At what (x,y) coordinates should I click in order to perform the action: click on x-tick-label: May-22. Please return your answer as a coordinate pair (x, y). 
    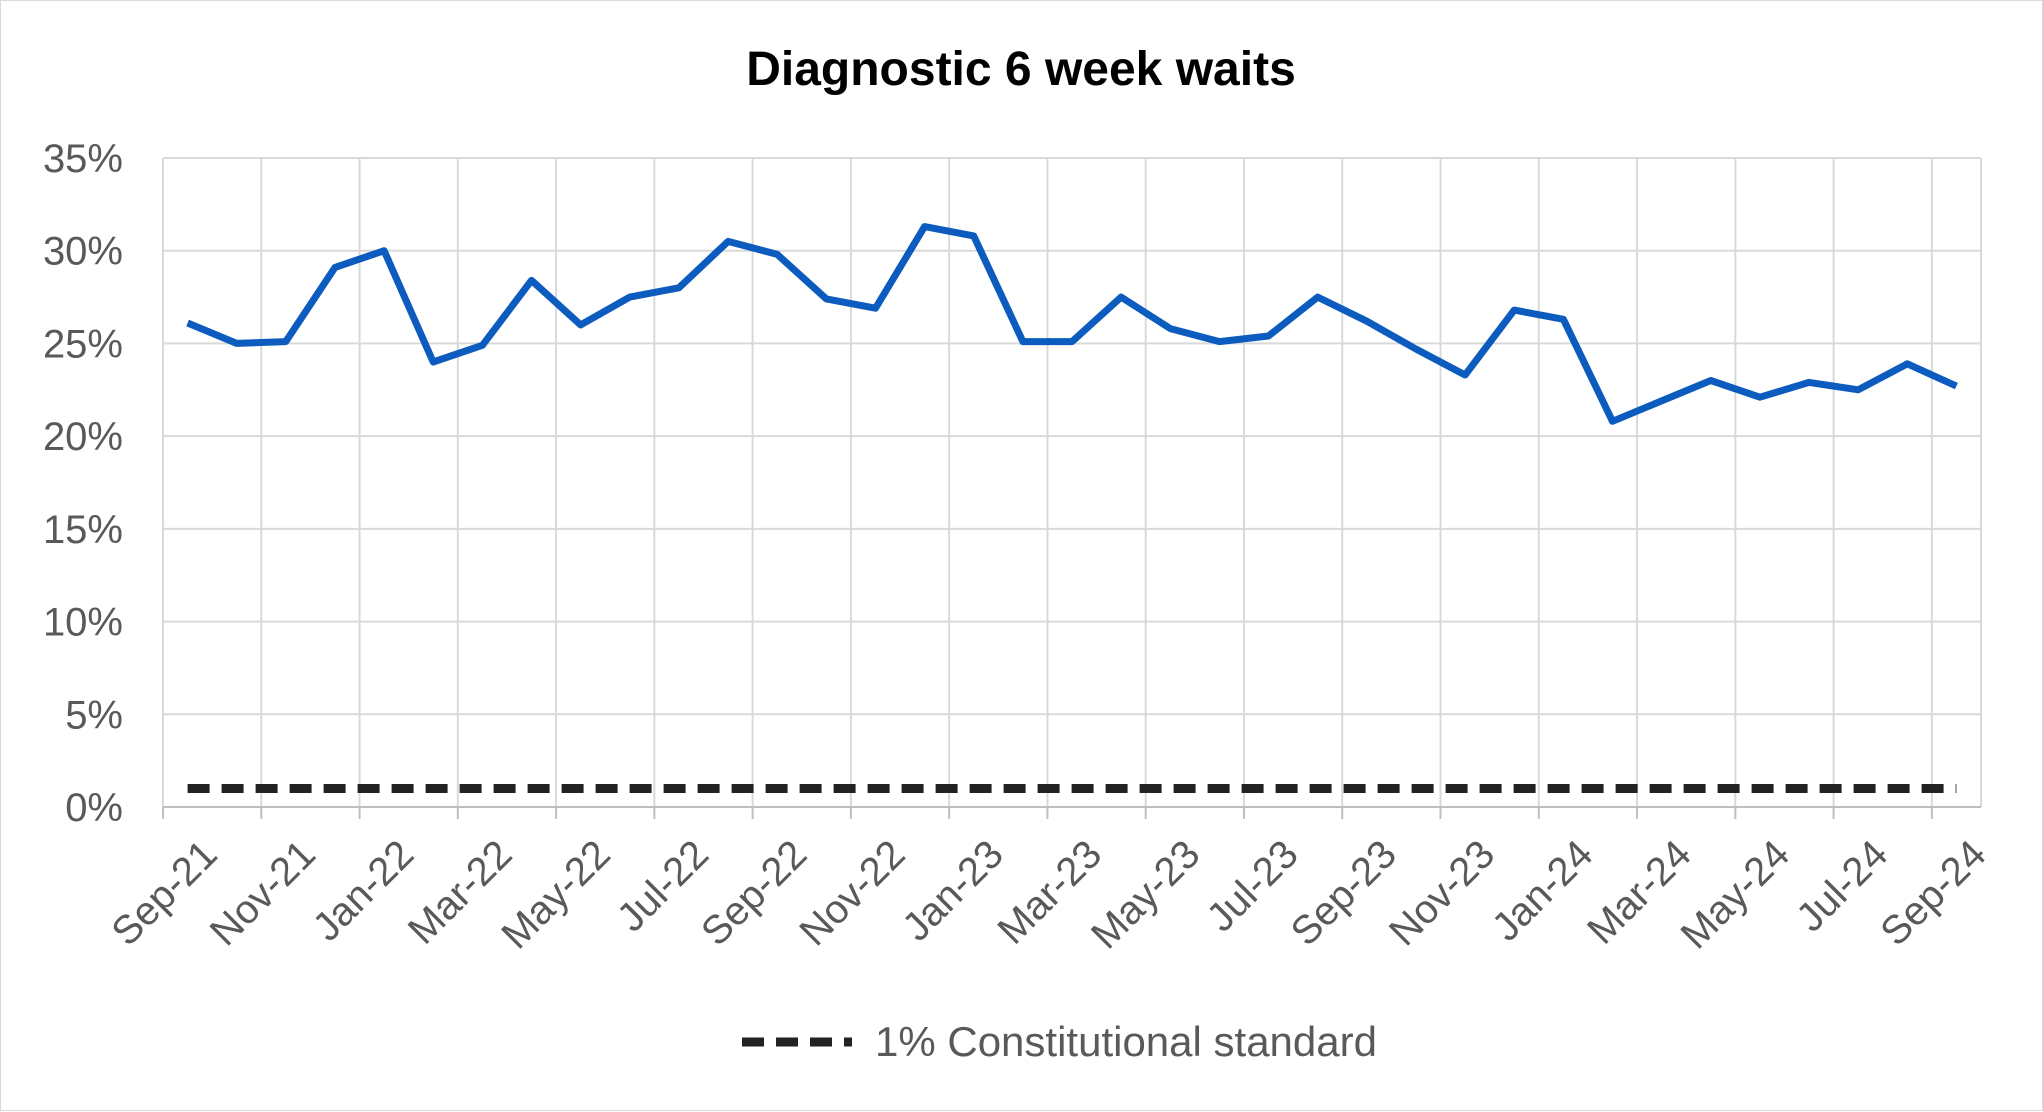
    Looking at the image, I should click on (555, 894).